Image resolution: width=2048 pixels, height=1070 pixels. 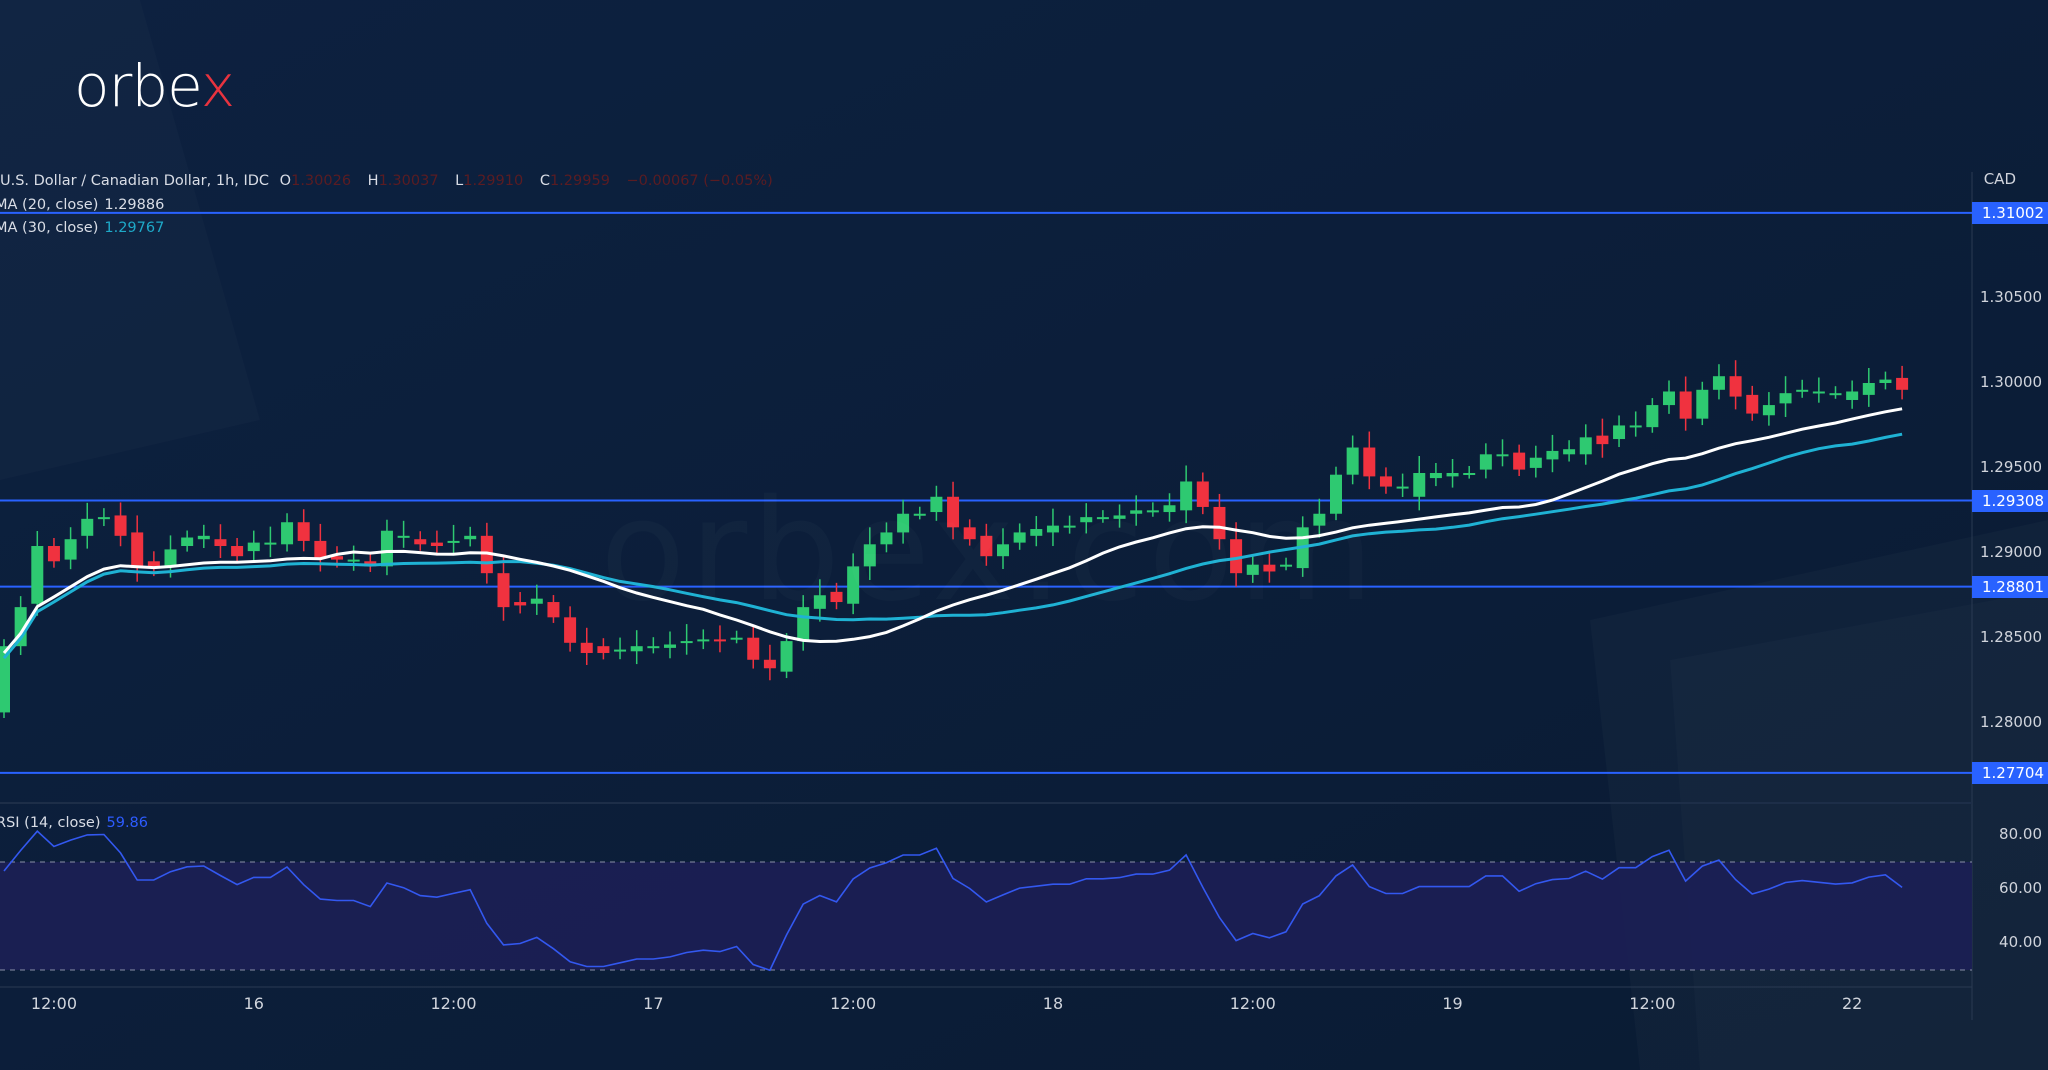 What do you see at coordinates (2010, 212) in the screenshot?
I see `level-price-tag: 1.31002` at bounding box center [2010, 212].